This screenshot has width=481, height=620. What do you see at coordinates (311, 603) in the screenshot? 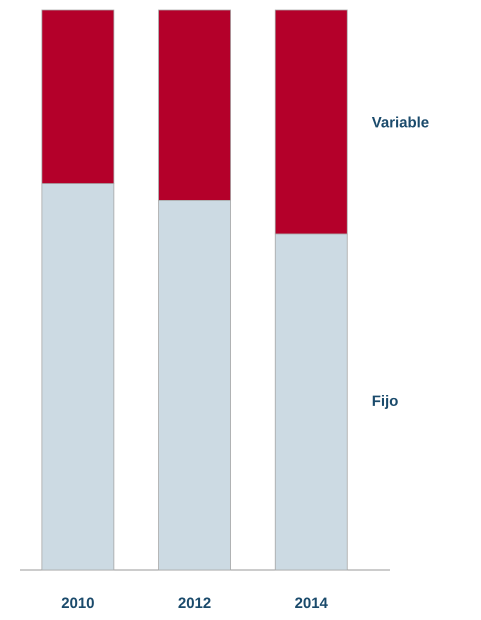
I see `x-tick-label: 2014` at bounding box center [311, 603].